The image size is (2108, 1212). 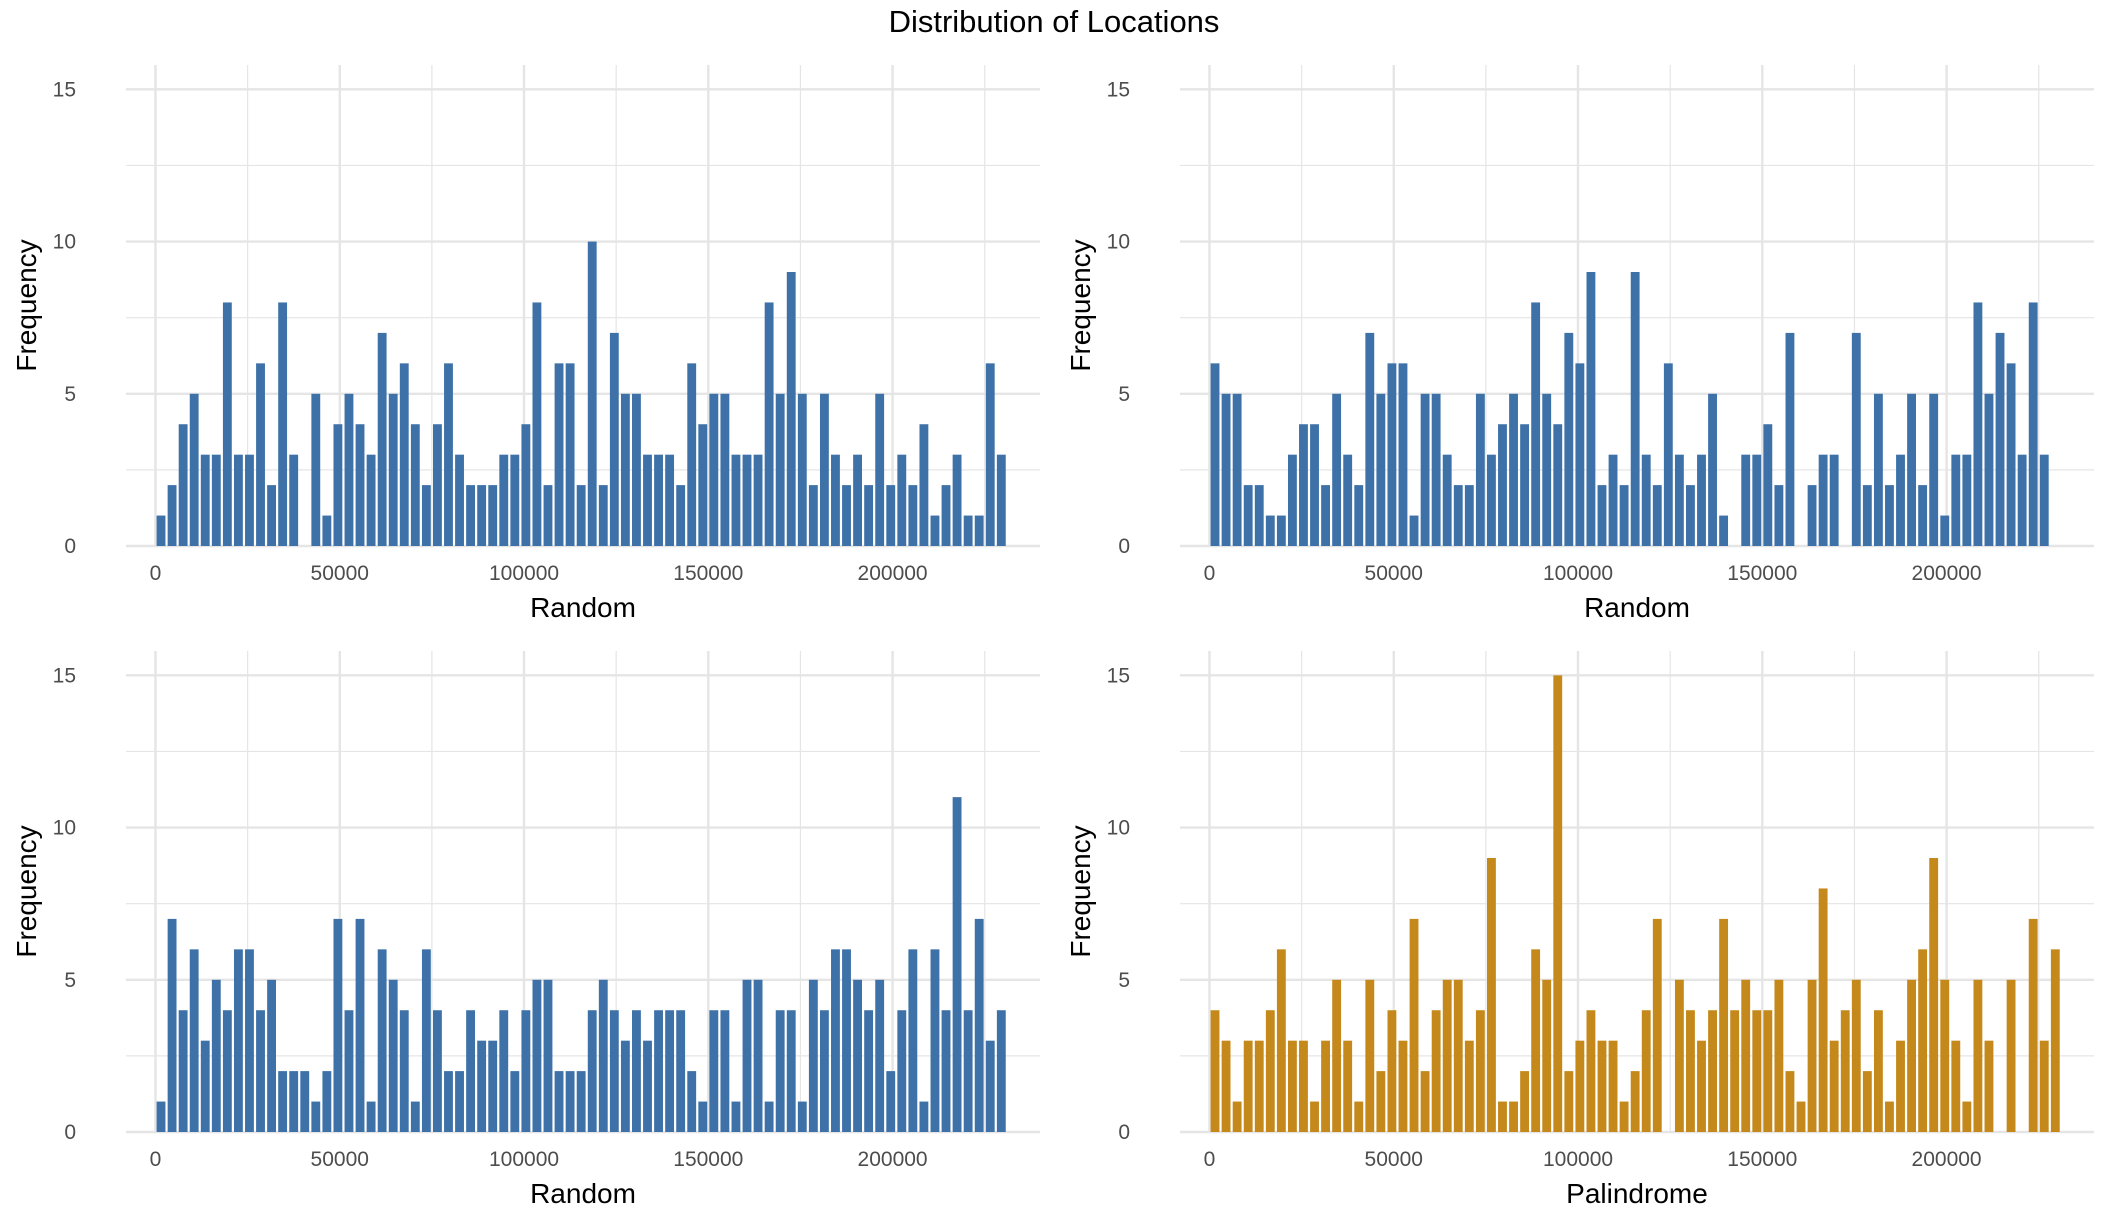 What do you see at coordinates (1124, 394) in the screenshot?
I see `y-tick-label: 5` at bounding box center [1124, 394].